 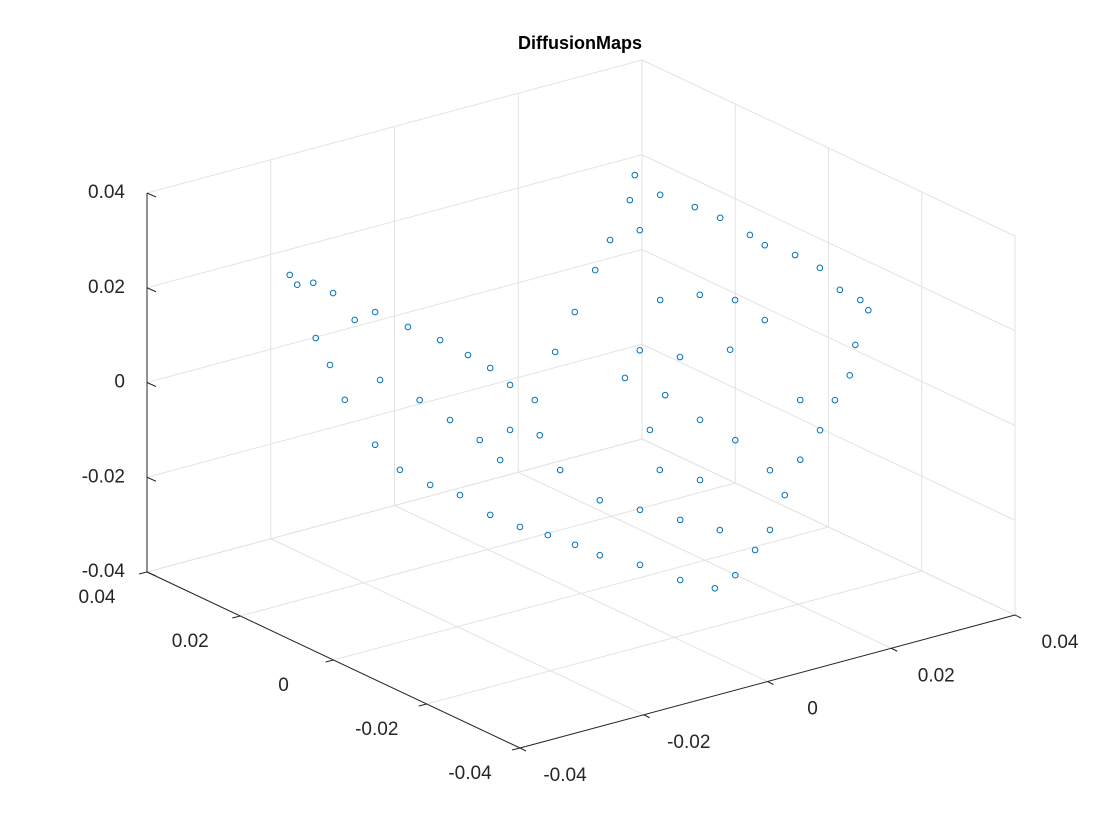 I want to click on z-tick-label: 0, so click(x=119, y=382).